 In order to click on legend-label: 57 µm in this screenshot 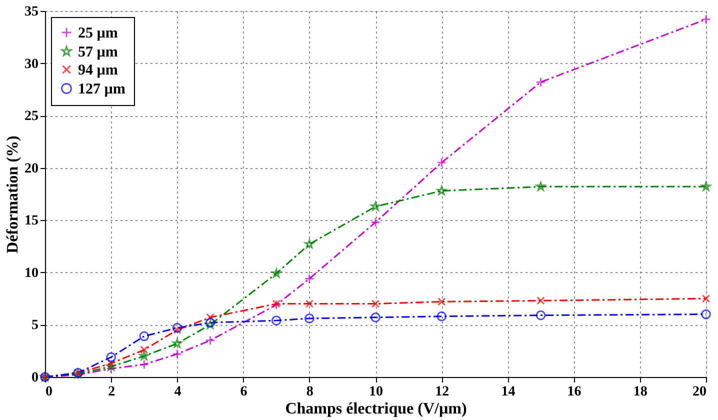, I will do `click(98, 52)`.